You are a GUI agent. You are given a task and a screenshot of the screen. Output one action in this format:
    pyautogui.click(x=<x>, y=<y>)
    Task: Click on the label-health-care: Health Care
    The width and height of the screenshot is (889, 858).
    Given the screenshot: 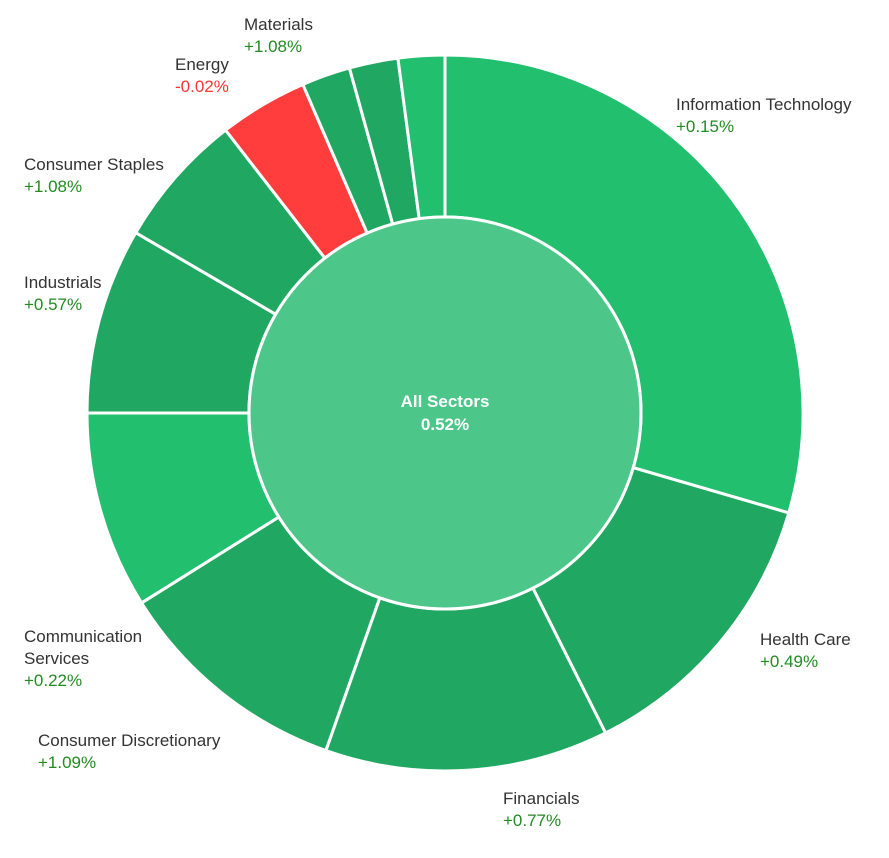 What is the action you would take?
    pyautogui.click(x=805, y=639)
    